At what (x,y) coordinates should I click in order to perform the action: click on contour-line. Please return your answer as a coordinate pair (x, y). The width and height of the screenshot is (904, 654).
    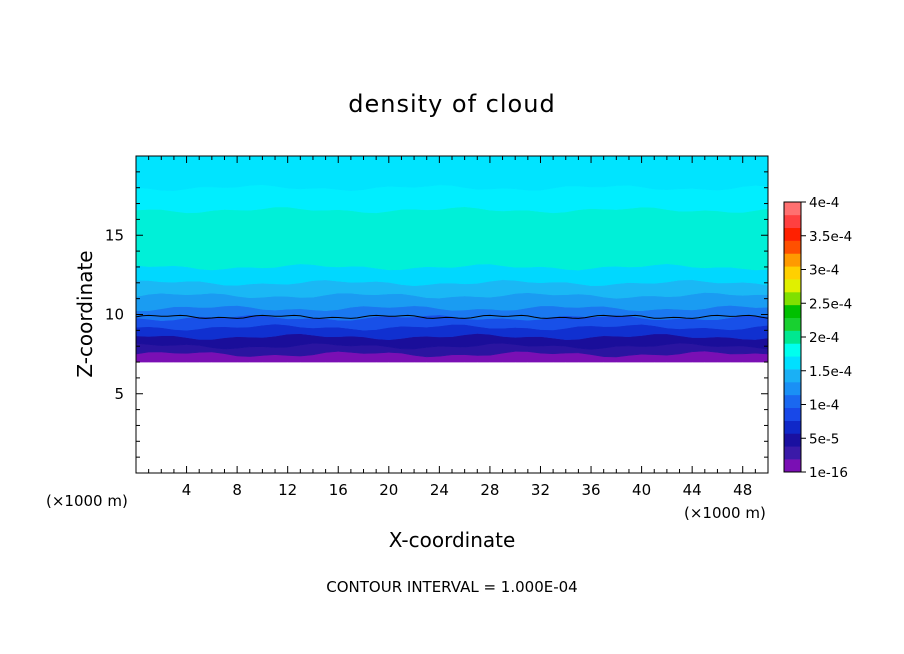
    Looking at the image, I should click on (452, 316).